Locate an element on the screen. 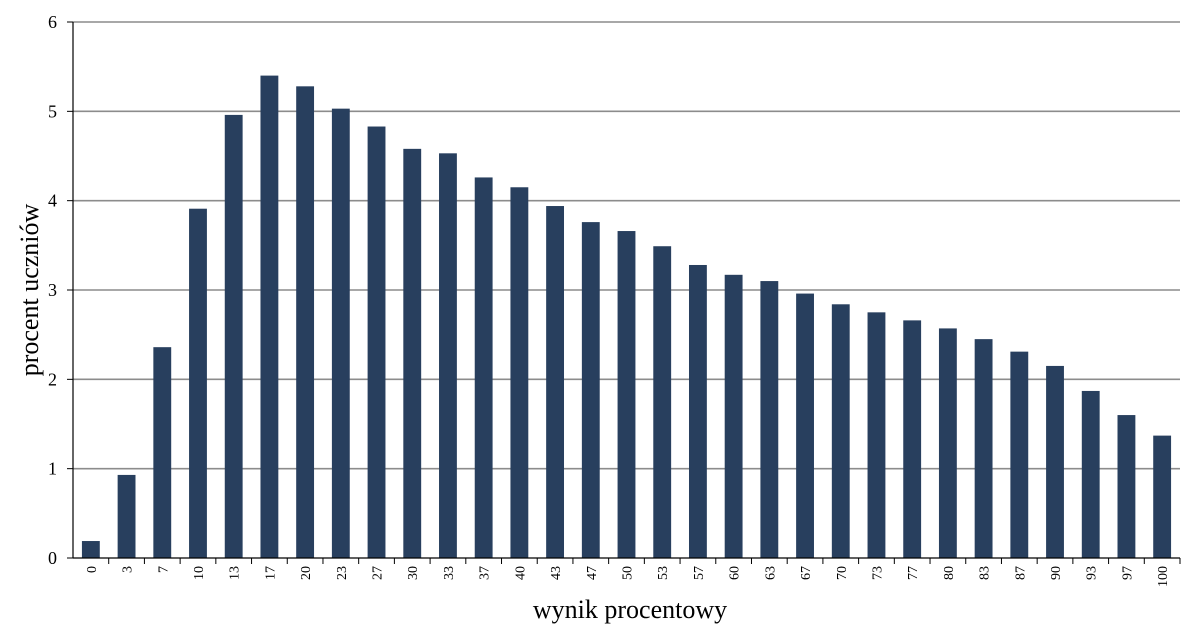 This screenshot has width=1188, height=628. x-tick-label: 57 is located at coordinates (699, 573).